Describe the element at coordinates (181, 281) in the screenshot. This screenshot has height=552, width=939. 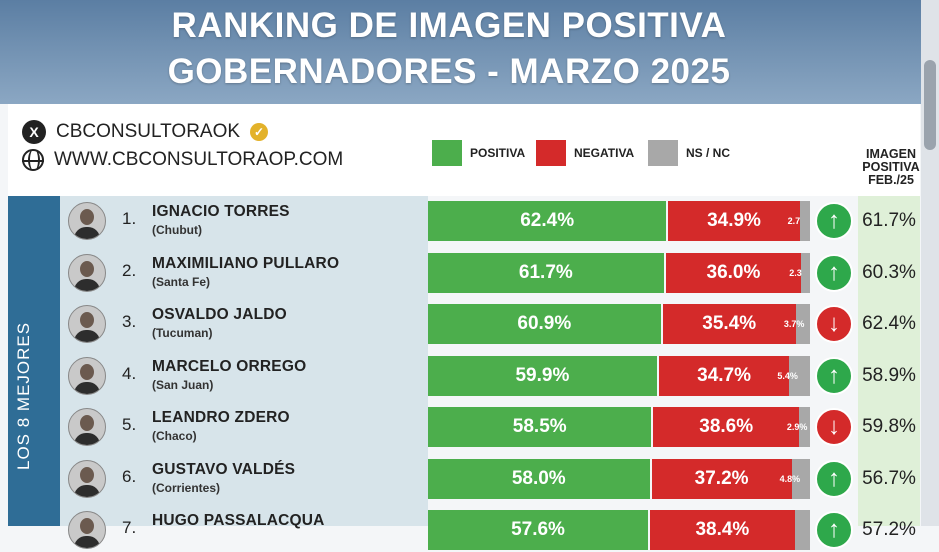
I see `province-label: (Santa Fe)` at that location.